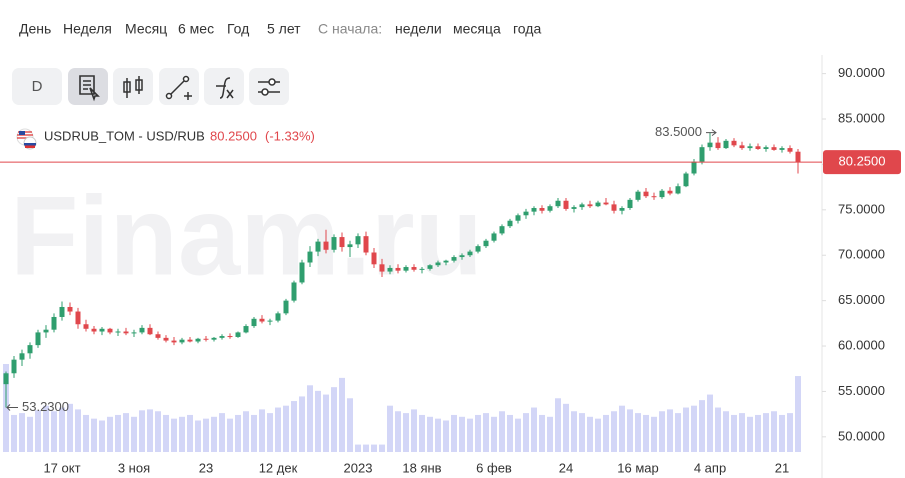 This screenshot has height=478, width=905. Describe the element at coordinates (418, 29) in the screenshot. I see `since-option: недели` at that location.